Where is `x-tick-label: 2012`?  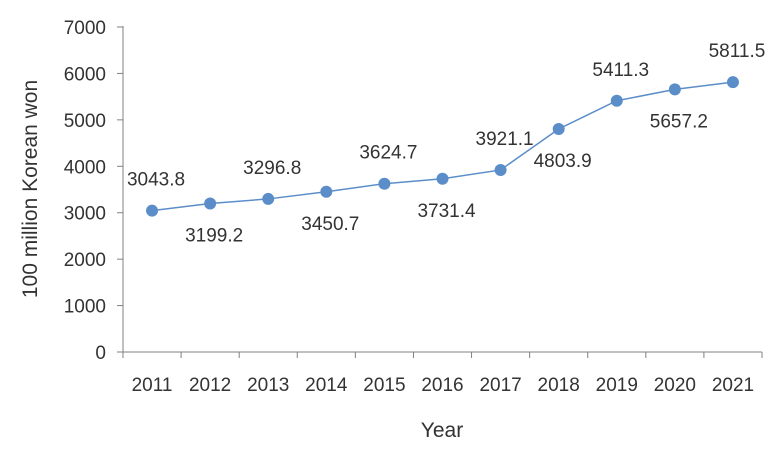
x-tick-label: 2012 is located at coordinates (210, 385).